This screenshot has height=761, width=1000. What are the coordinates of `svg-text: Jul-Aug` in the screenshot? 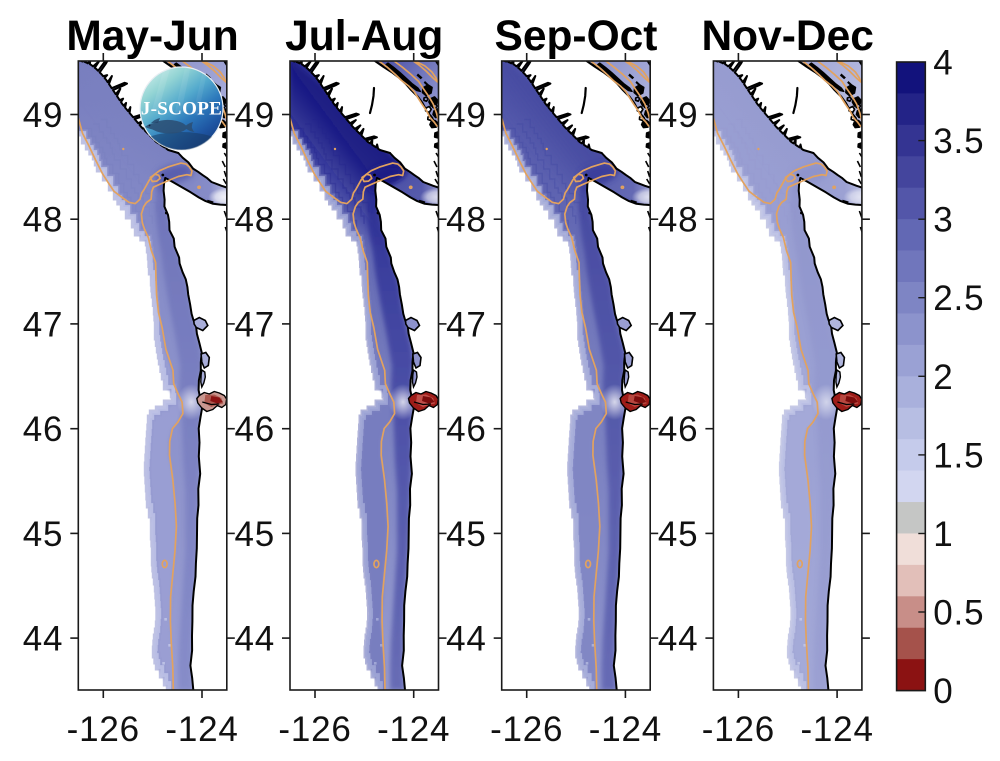 It's located at (364, 36).